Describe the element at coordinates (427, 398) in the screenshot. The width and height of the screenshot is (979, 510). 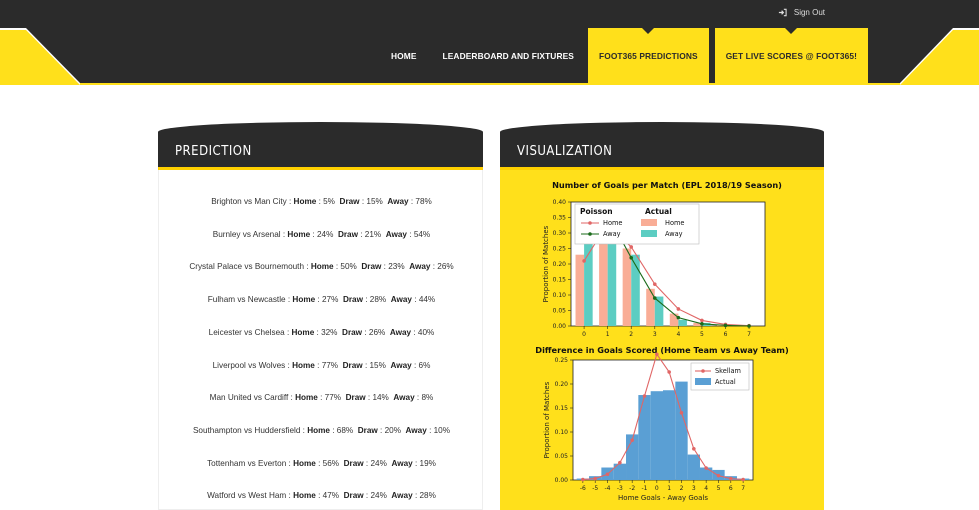
I see `away-value: 8%` at that location.